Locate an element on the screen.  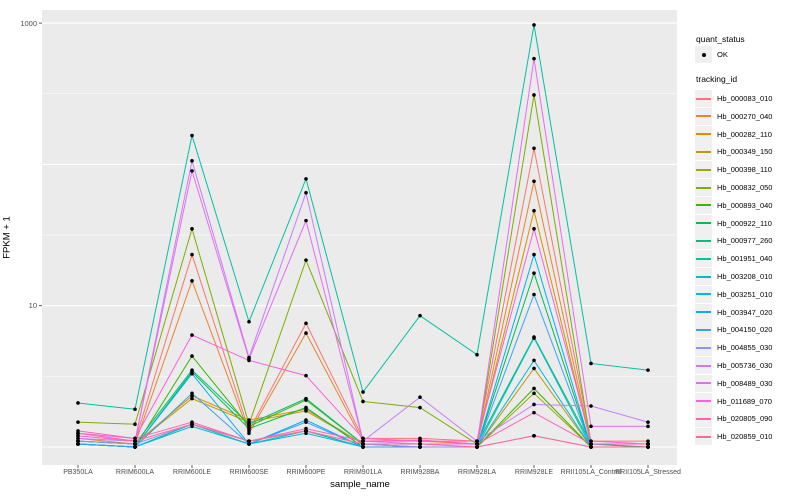
x-axis-title: sample_name is located at coordinates (360, 484).